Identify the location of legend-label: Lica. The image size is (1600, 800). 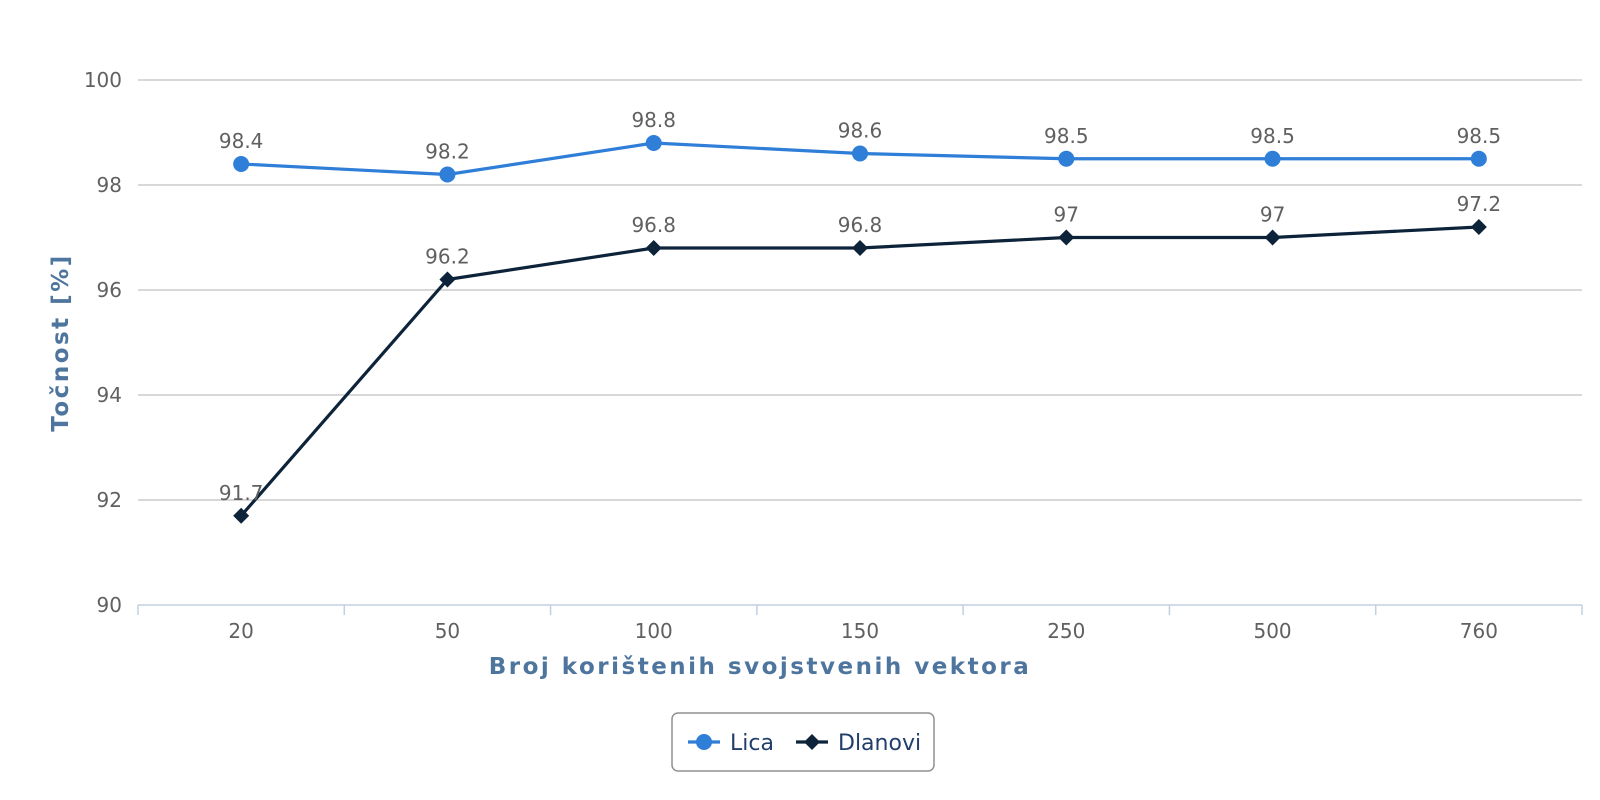
(752, 743).